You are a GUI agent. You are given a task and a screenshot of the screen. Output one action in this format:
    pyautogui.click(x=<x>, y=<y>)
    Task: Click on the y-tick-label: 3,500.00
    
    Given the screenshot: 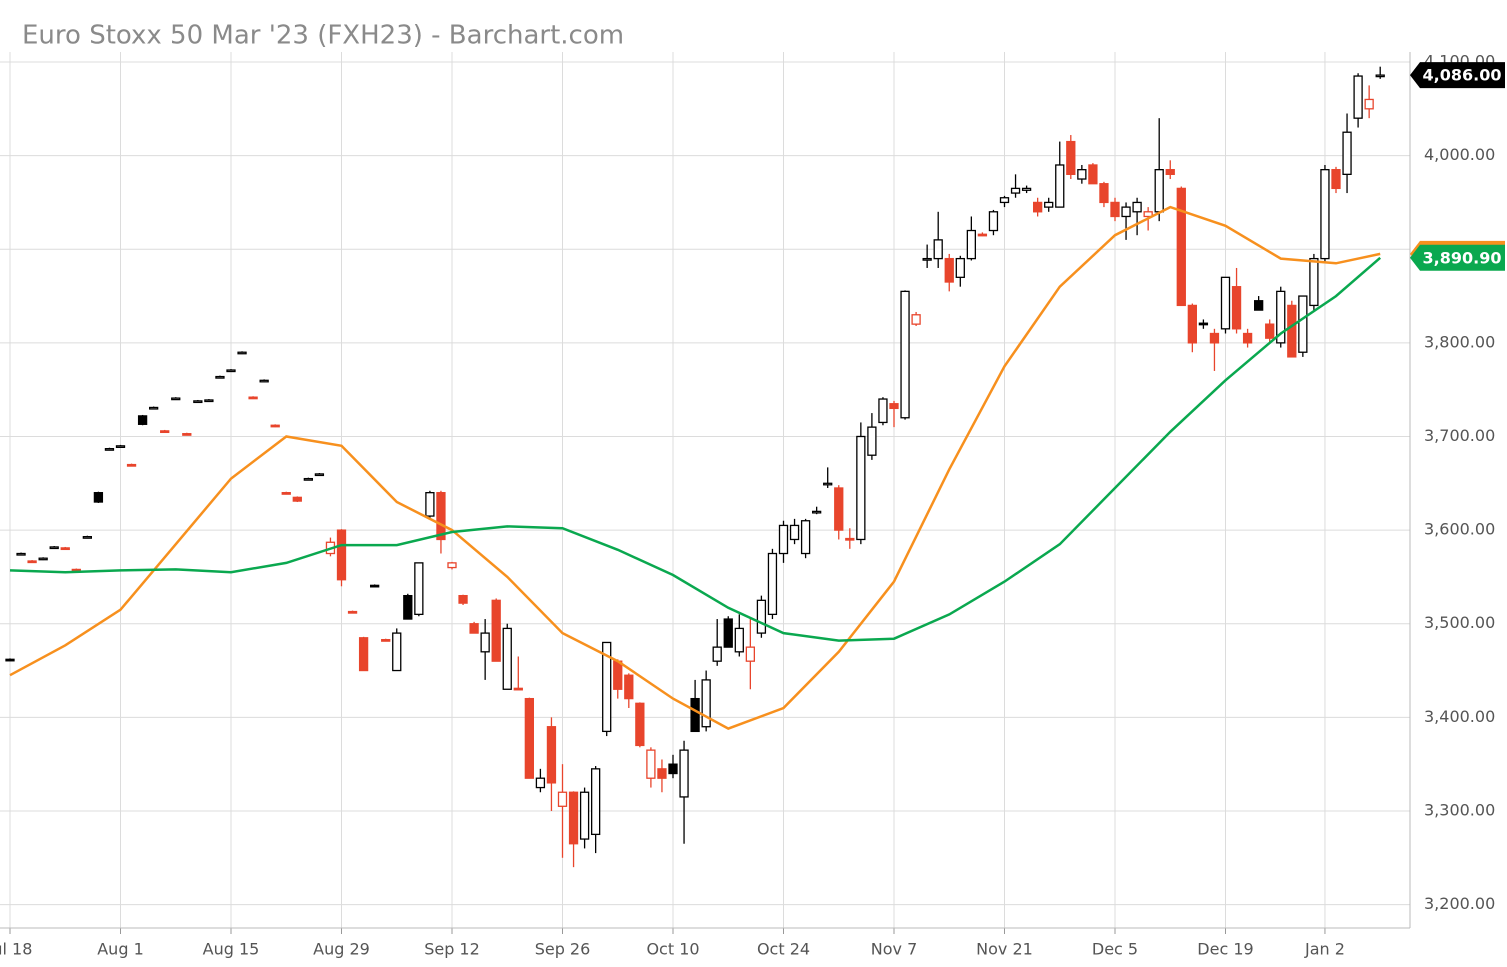 What is the action you would take?
    pyautogui.click(x=1459, y=622)
    